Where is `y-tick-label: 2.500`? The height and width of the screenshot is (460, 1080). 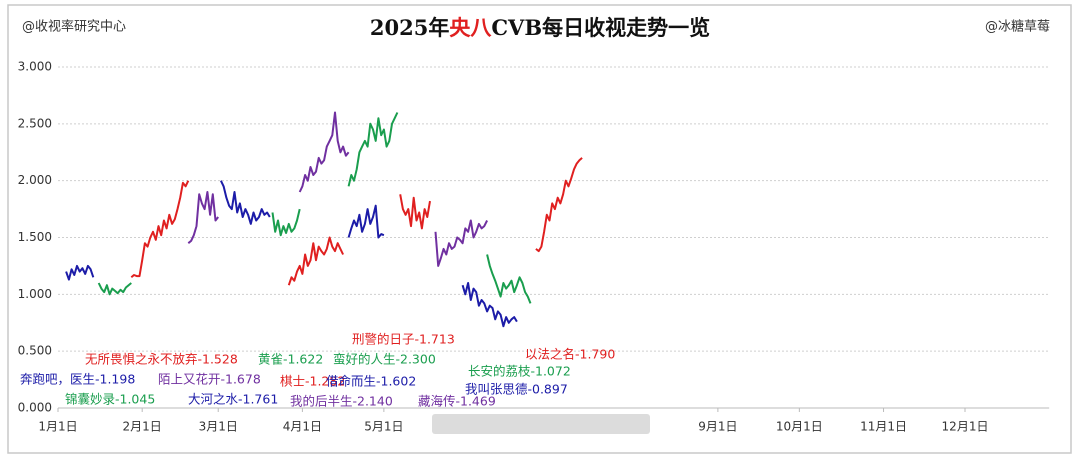
y-tick-label: 2.500 is located at coordinates (35, 123).